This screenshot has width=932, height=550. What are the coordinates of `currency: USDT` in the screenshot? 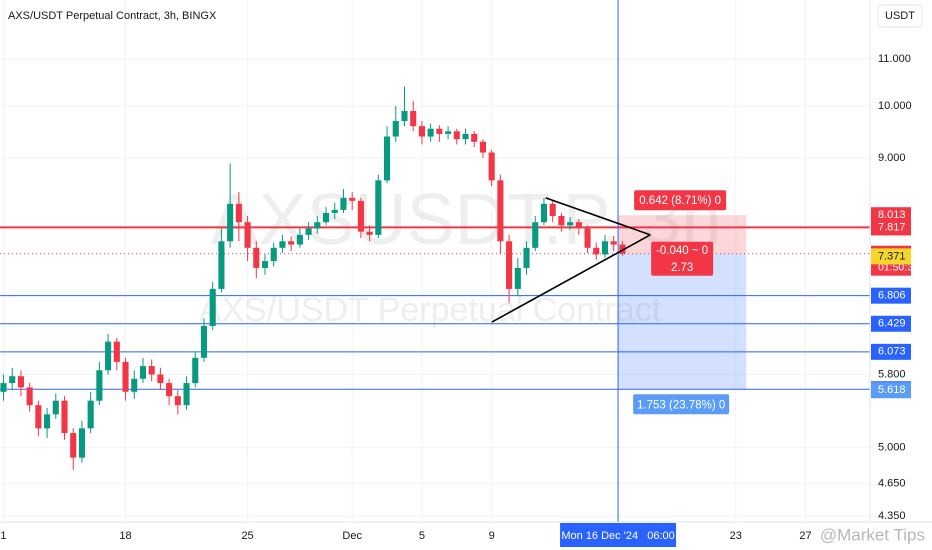 It's located at (900, 16).